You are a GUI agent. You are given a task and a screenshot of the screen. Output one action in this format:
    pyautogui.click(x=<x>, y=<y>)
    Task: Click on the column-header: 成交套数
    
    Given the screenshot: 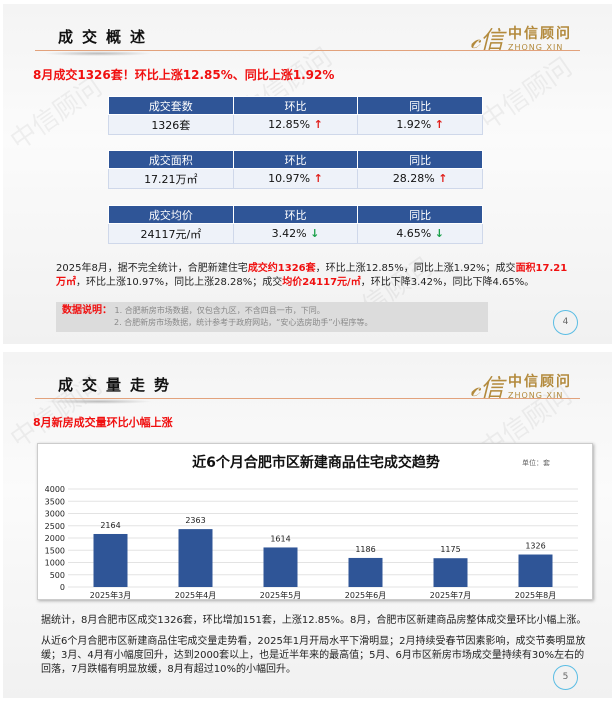 What is the action you would take?
    pyautogui.click(x=171, y=105)
    